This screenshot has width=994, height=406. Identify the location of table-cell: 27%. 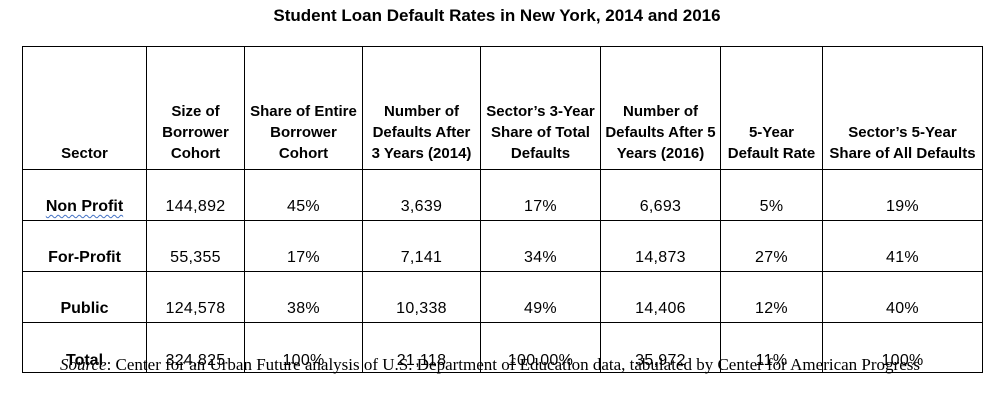
(771, 246).